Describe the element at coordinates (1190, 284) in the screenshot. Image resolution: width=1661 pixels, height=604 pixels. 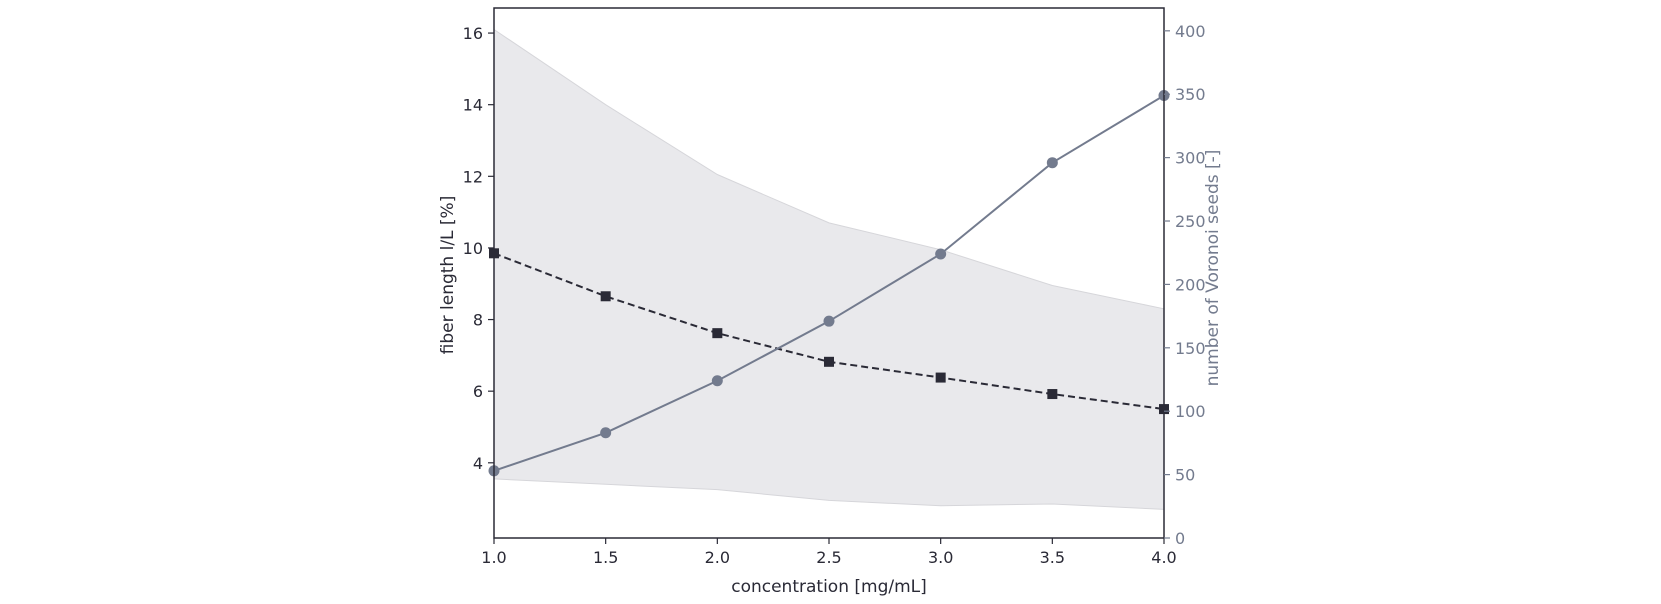
I see `right-y-tick-label: 200` at that location.